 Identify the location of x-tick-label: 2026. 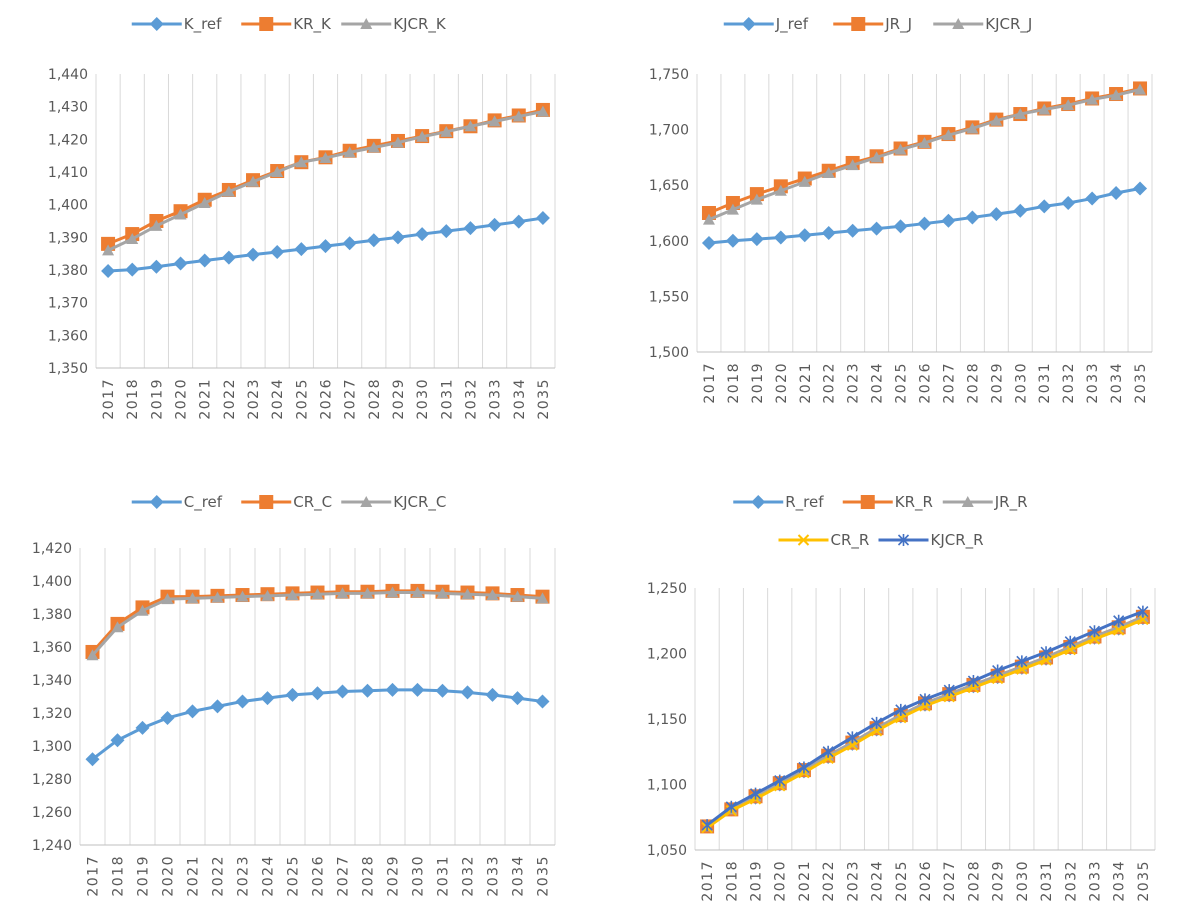
(327, 399).